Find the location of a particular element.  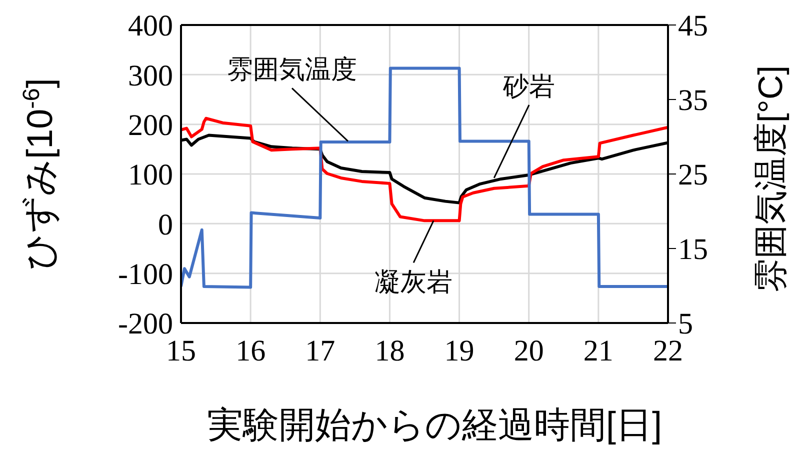

y-tick-label: 400 is located at coordinates (150, 26).